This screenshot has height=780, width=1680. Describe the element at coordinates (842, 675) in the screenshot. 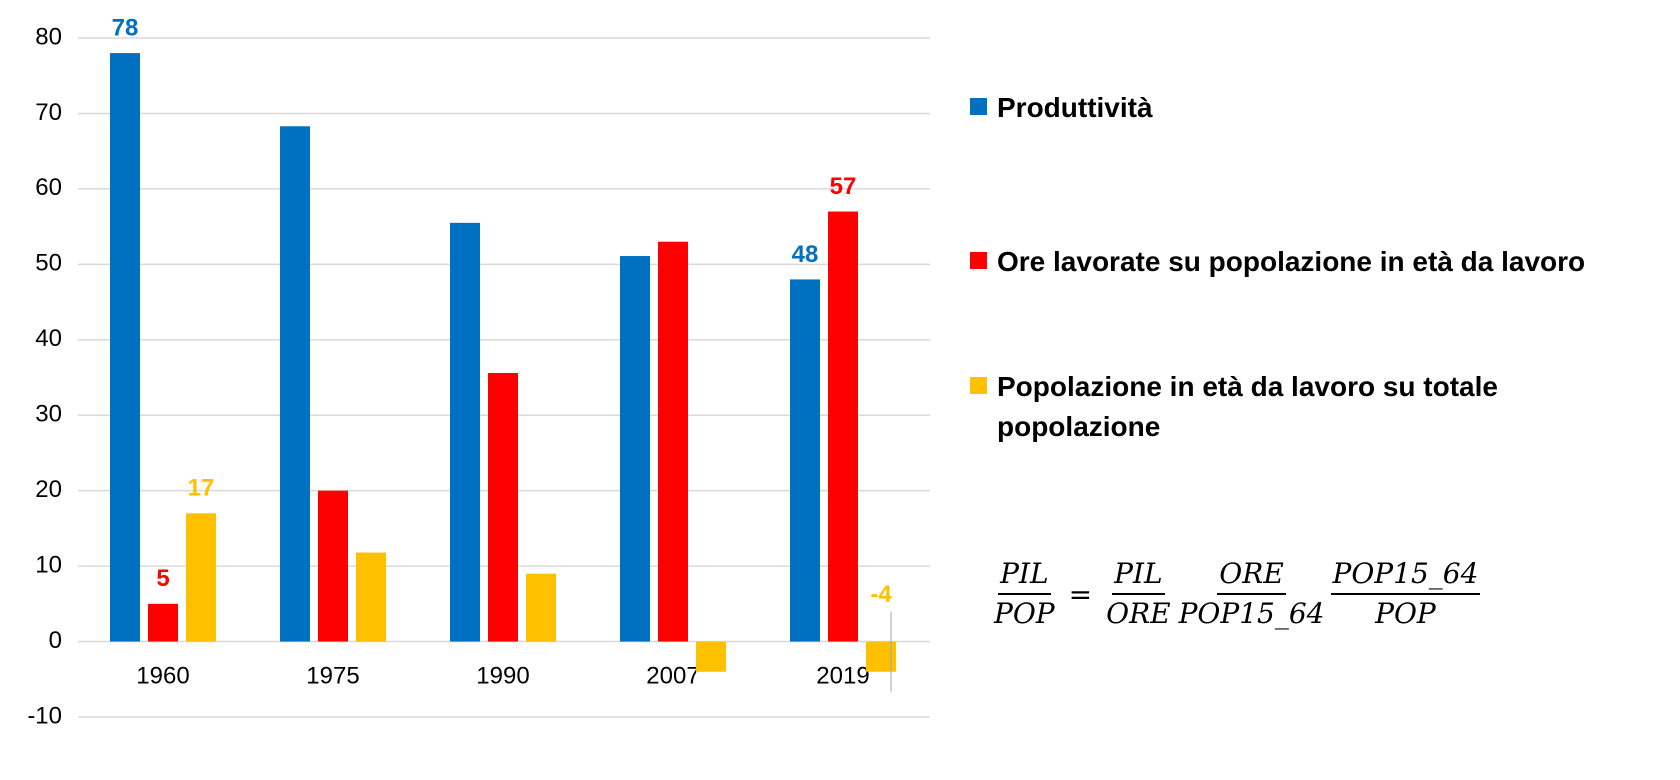

I see `x-tick-label: 2019` at that location.